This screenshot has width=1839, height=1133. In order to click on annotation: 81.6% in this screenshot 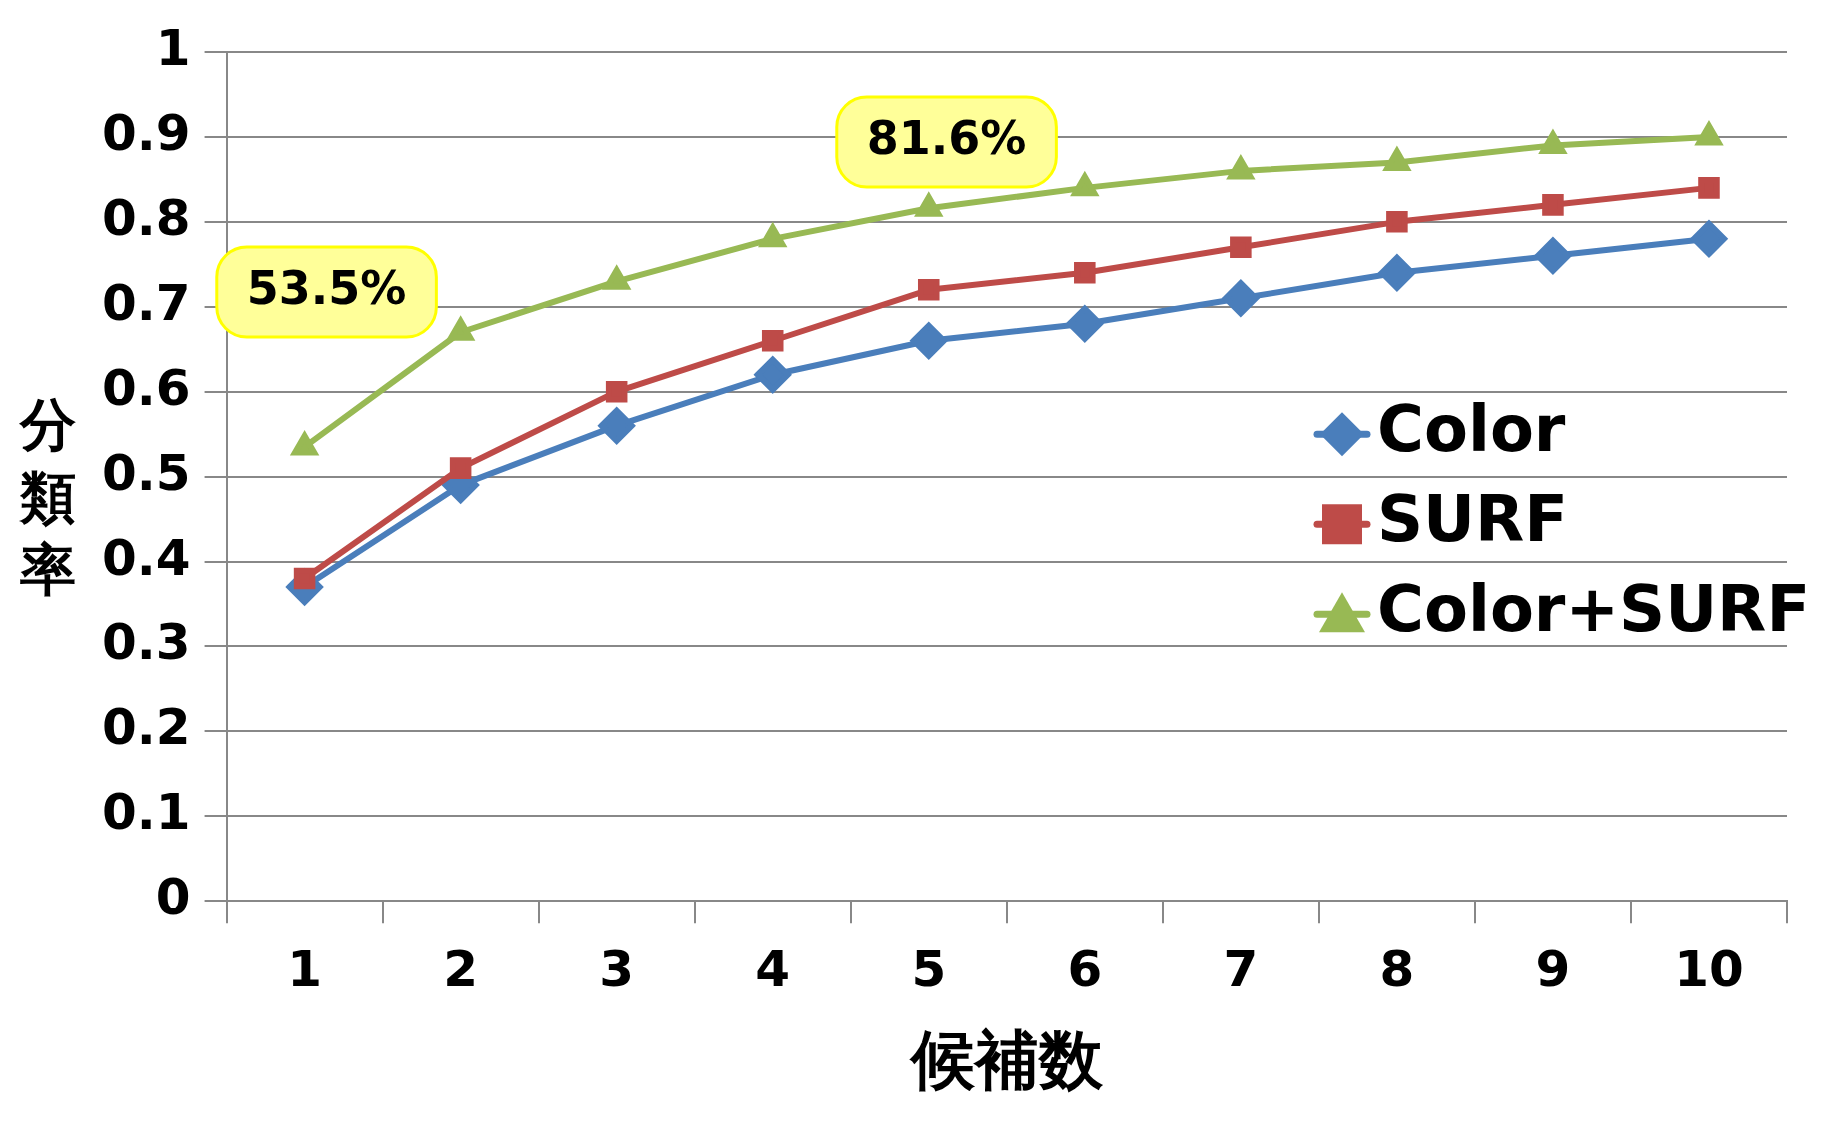, I will do `click(946, 137)`.